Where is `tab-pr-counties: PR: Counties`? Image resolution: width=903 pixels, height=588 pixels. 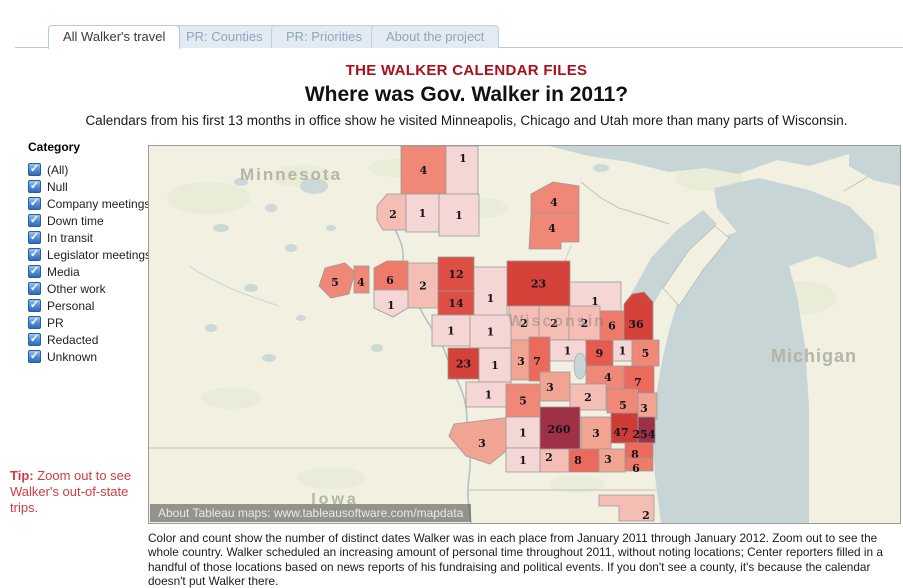
tab-pr-counties: PR: Counties is located at coordinates (224, 36).